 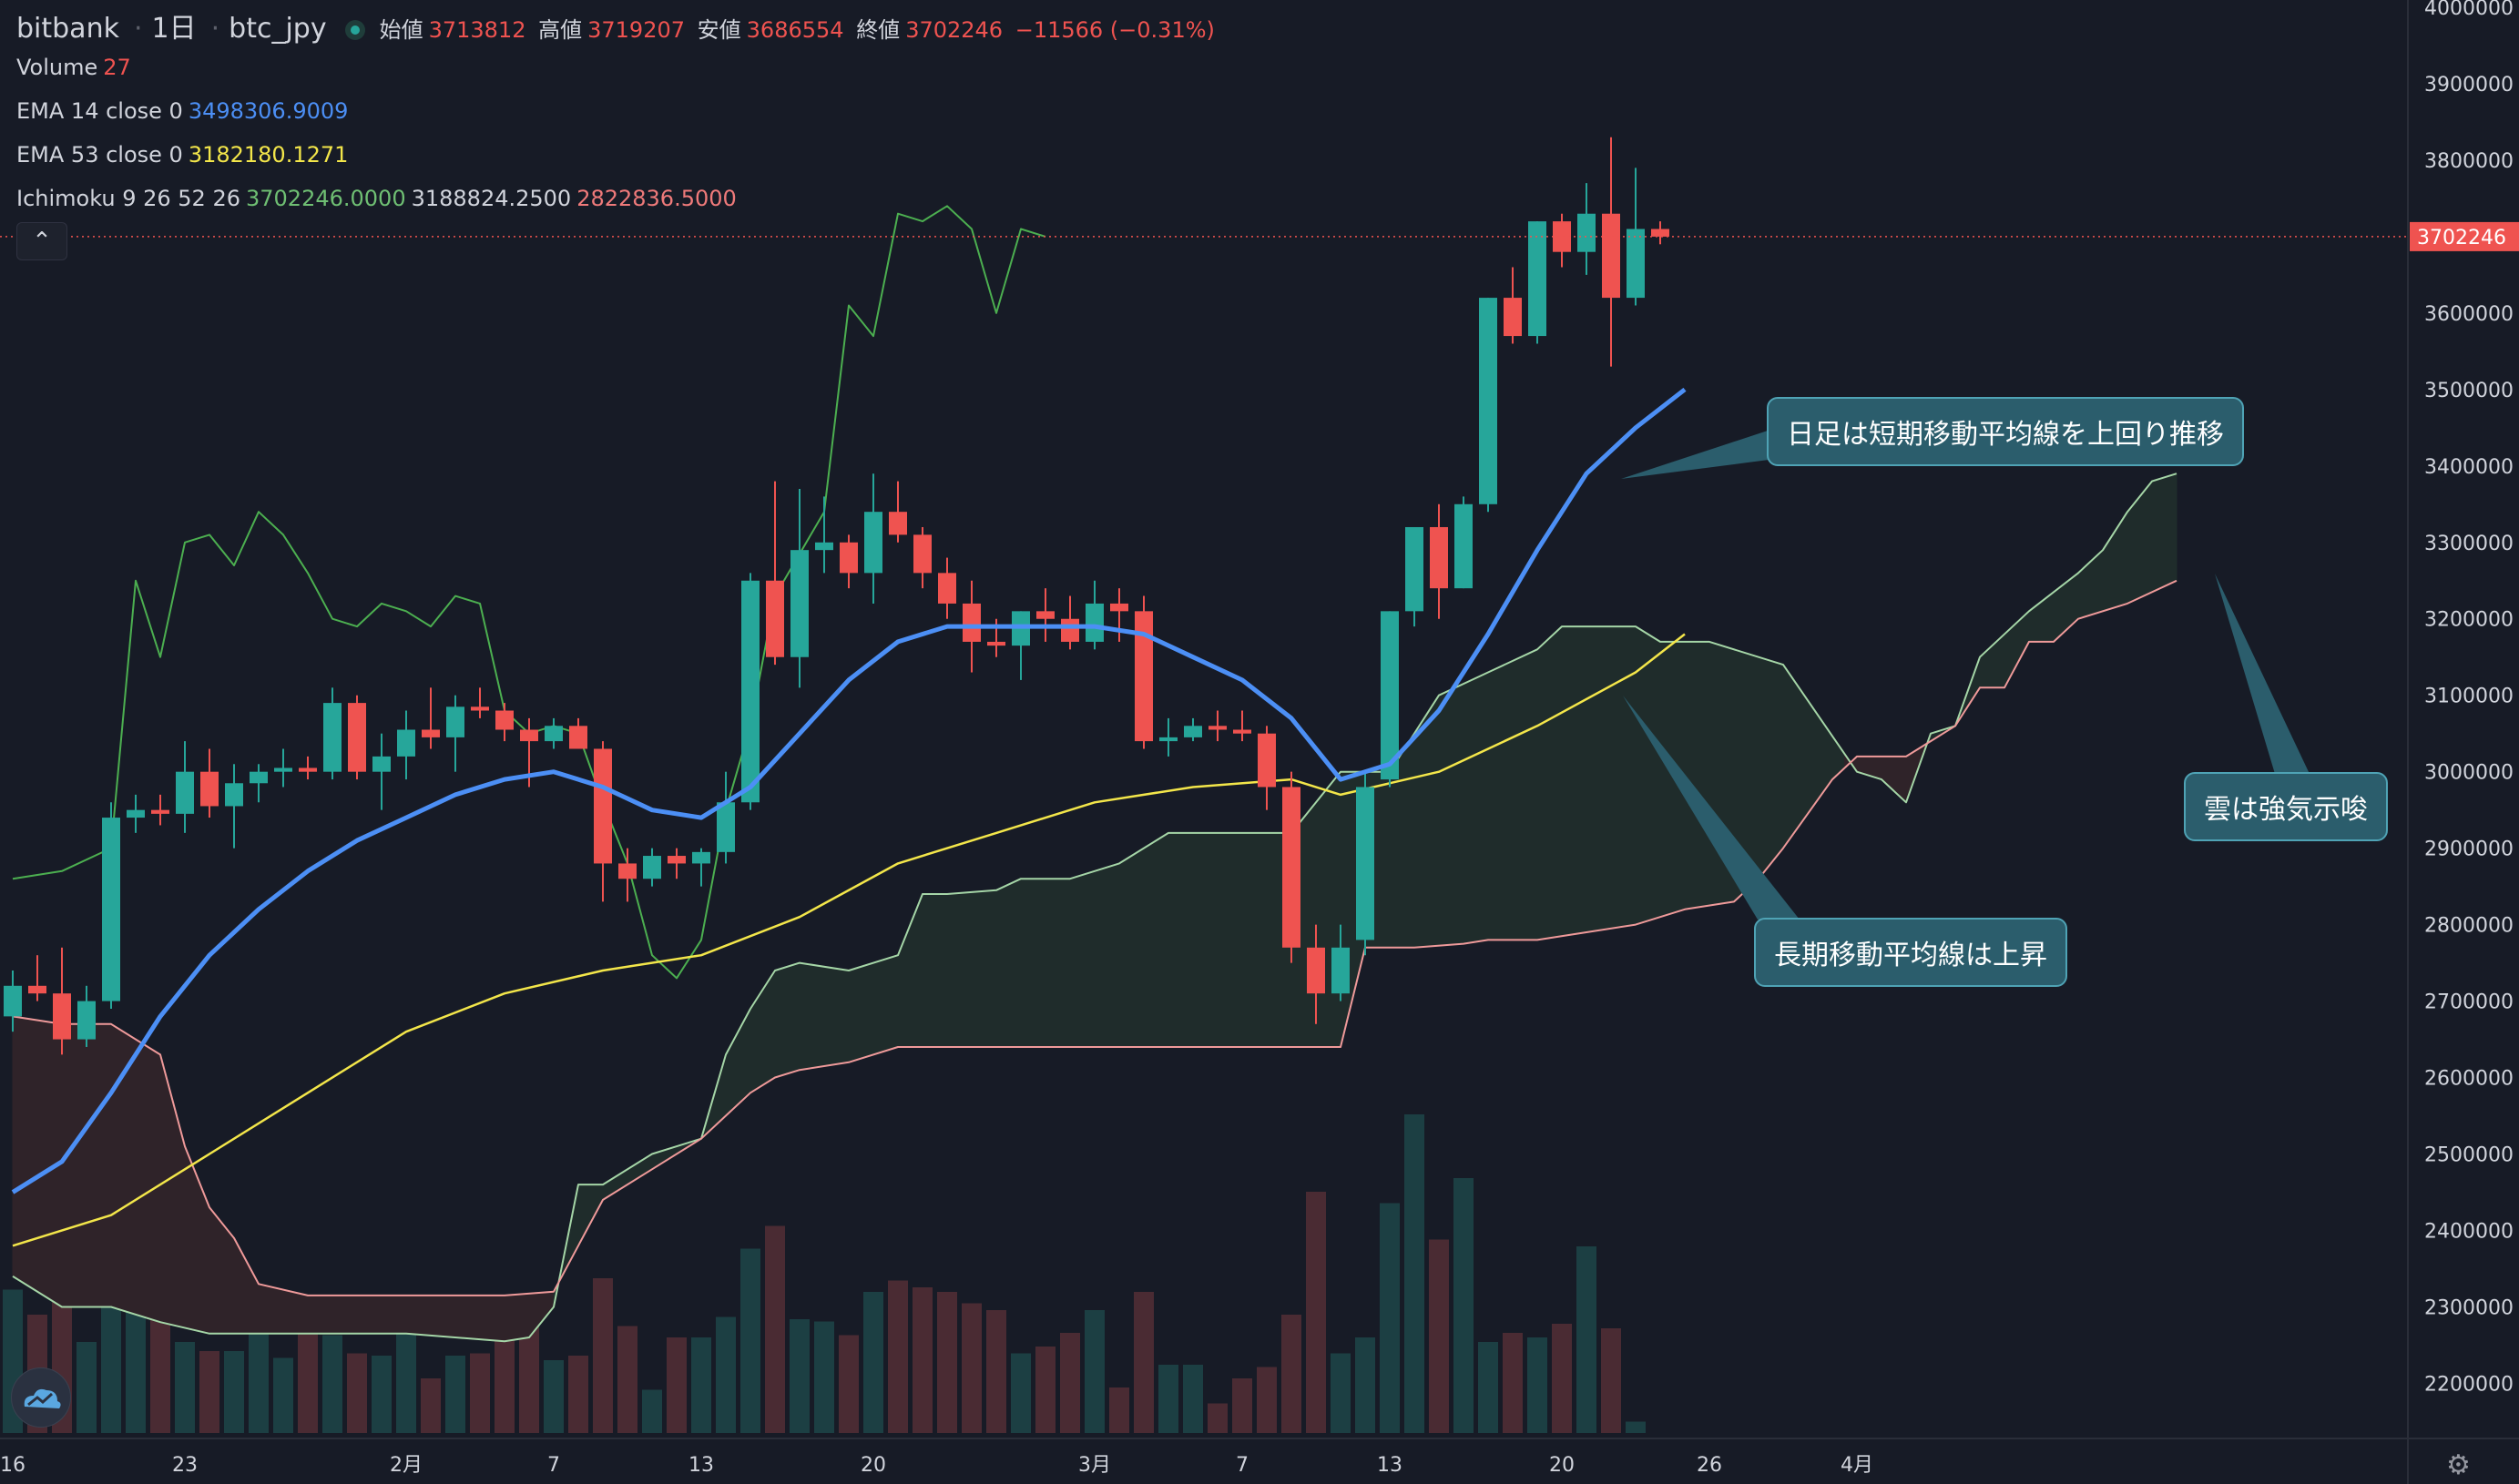 I want to click on interval: 1日, so click(x=174, y=29).